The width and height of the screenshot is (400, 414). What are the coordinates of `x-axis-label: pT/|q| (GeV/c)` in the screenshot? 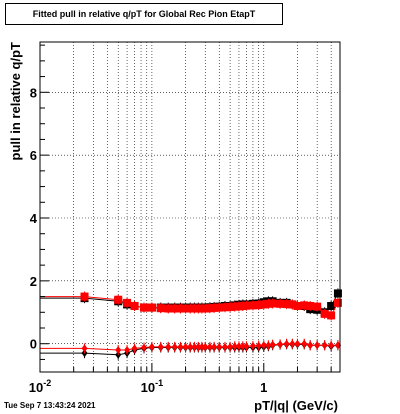 It's located at (296, 405).